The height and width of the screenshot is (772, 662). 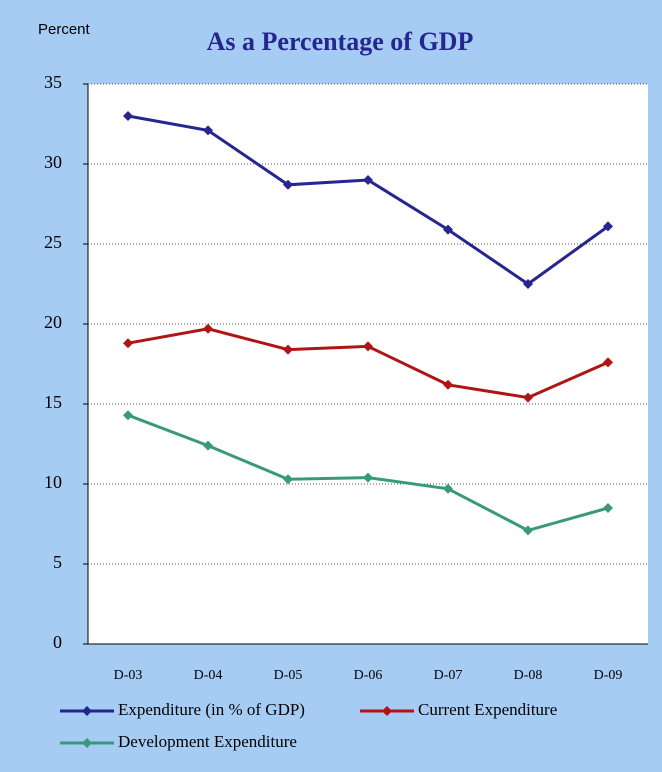 What do you see at coordinates (128, 675) in the screenshot?
I see `x-tick-label: D-03` at bounding box center [128, 675].